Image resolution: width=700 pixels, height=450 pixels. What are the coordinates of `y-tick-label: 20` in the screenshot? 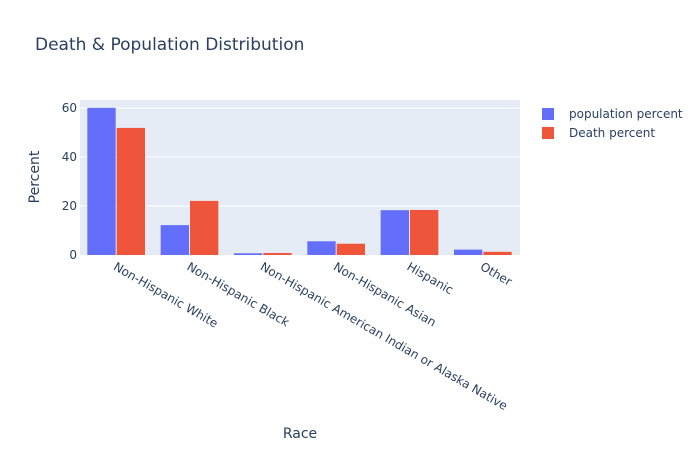 It's located at (69, 206).